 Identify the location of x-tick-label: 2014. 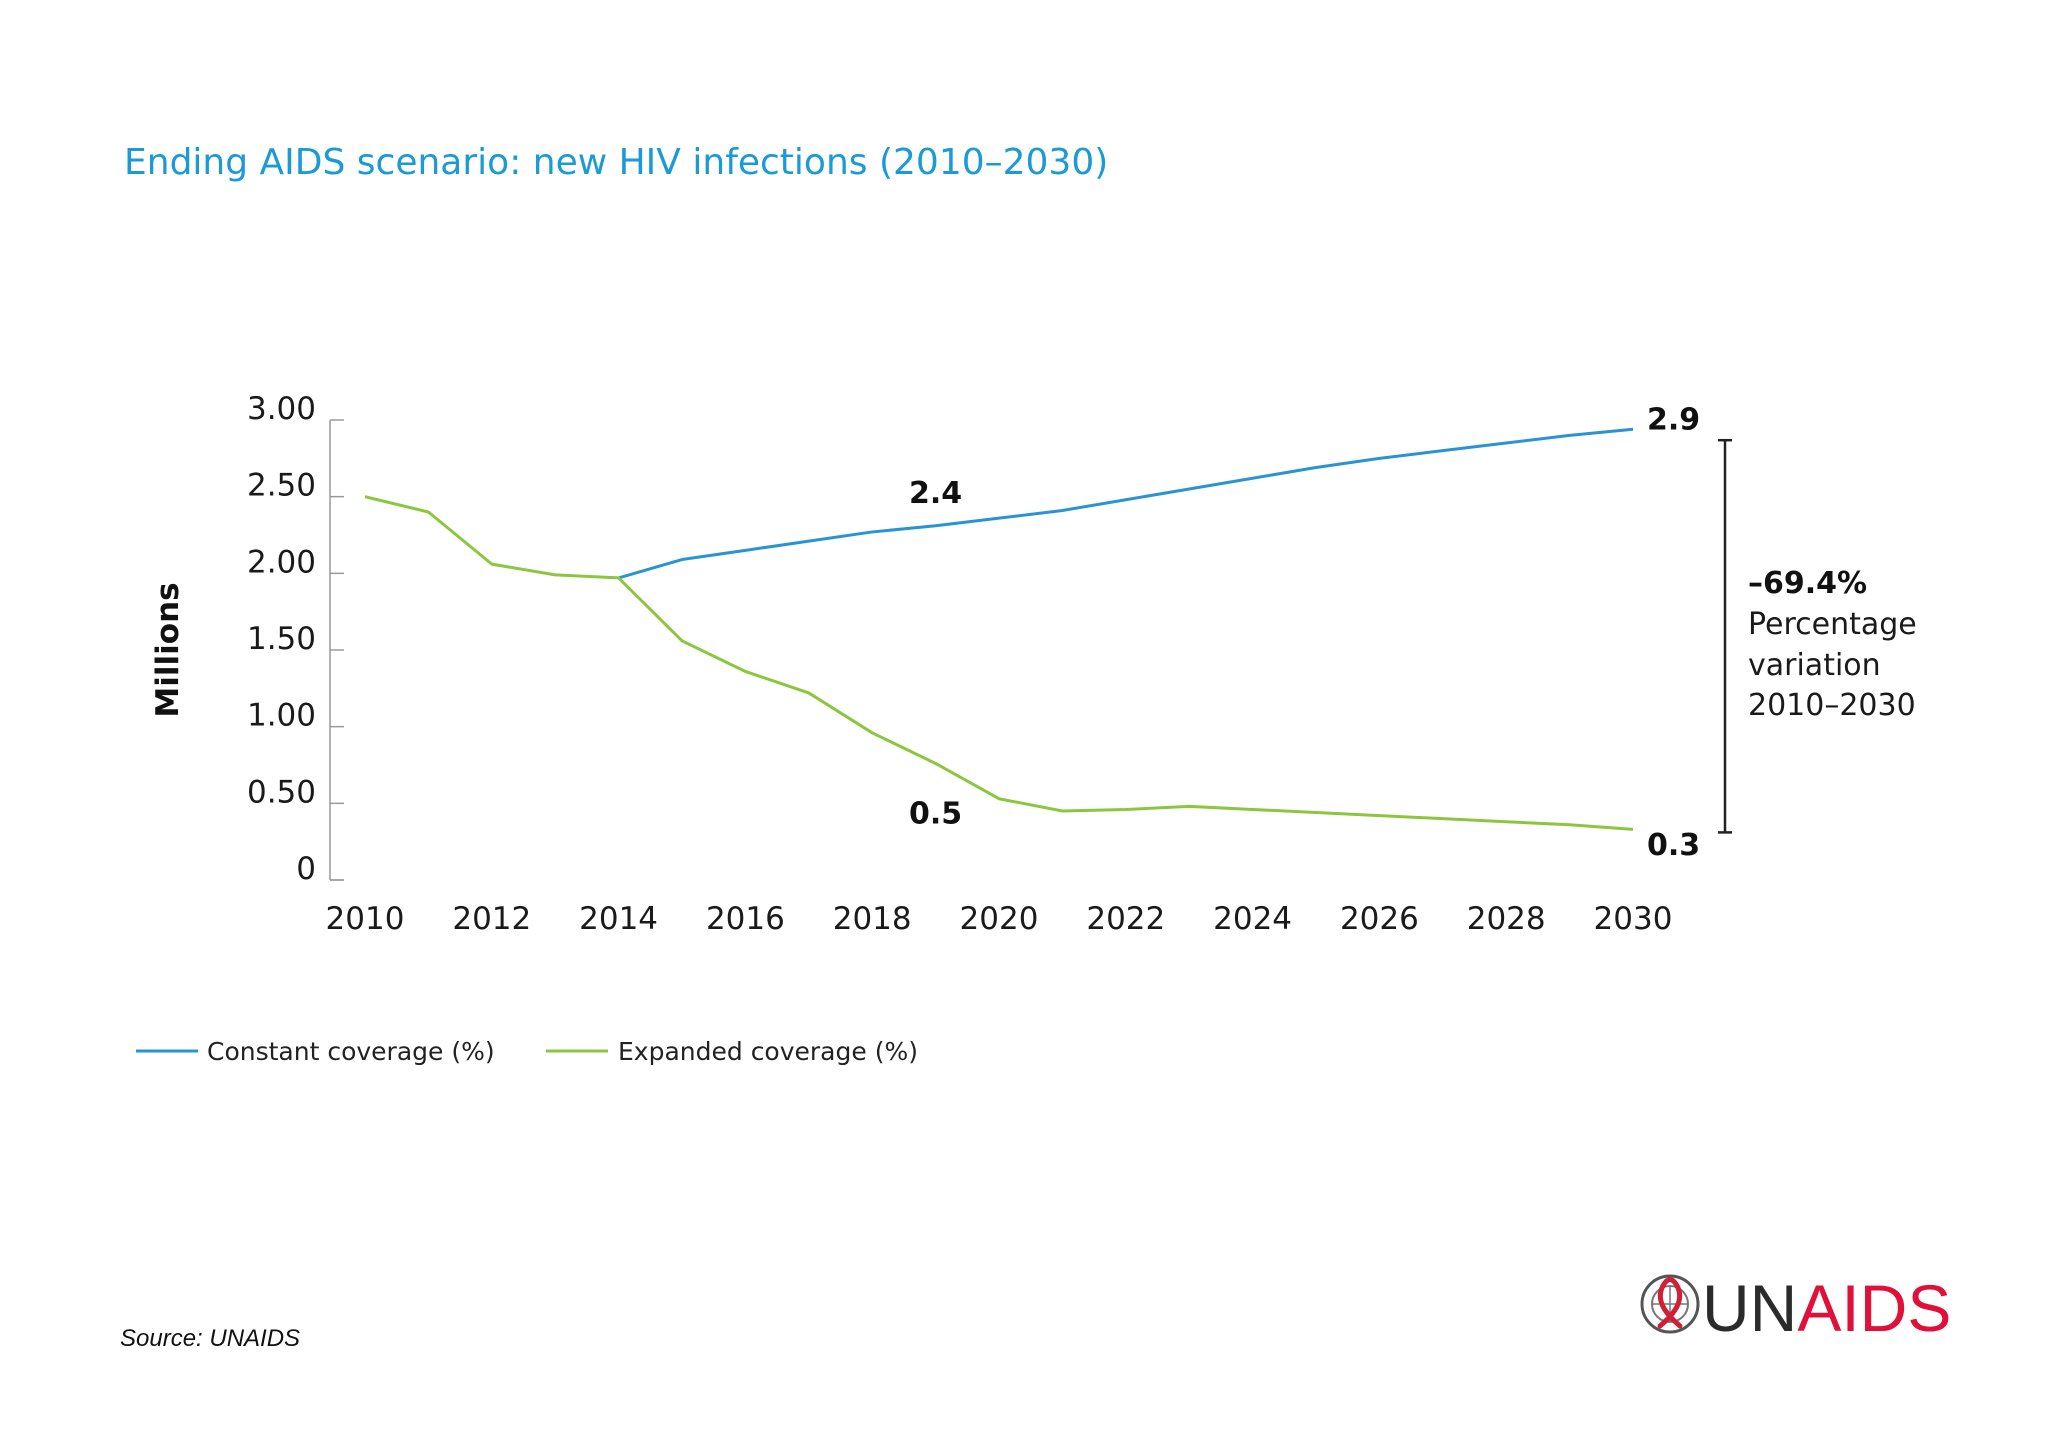
(618, 919).